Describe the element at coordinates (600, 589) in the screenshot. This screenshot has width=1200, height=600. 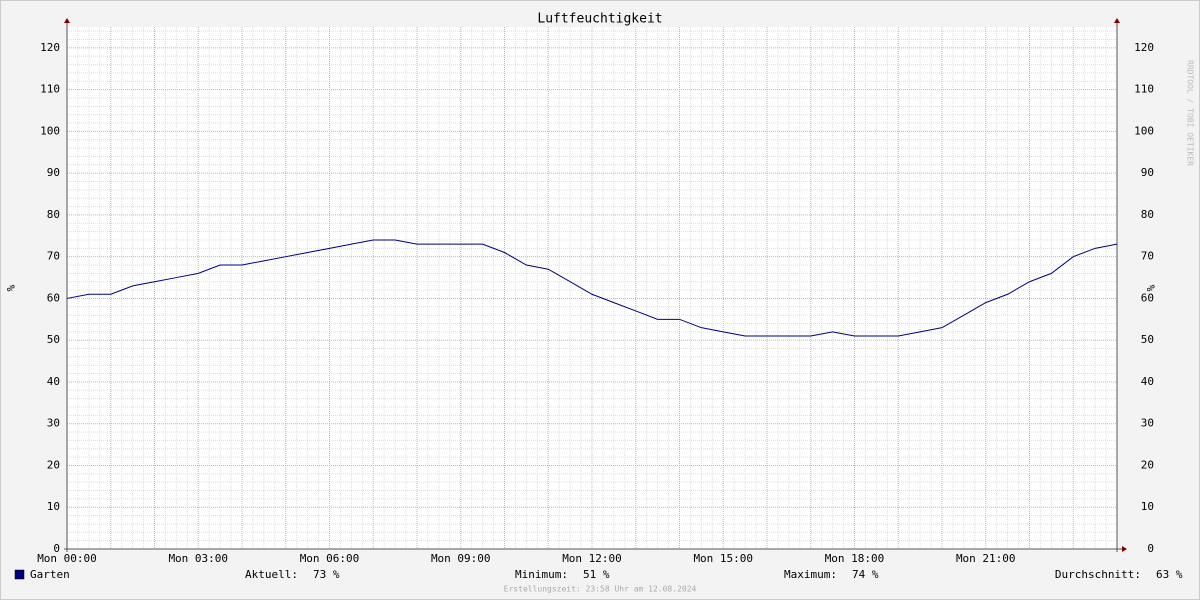
I see `footer: Erstellungszeit: 23:58 Uhr am 12.08.2024` at that location.